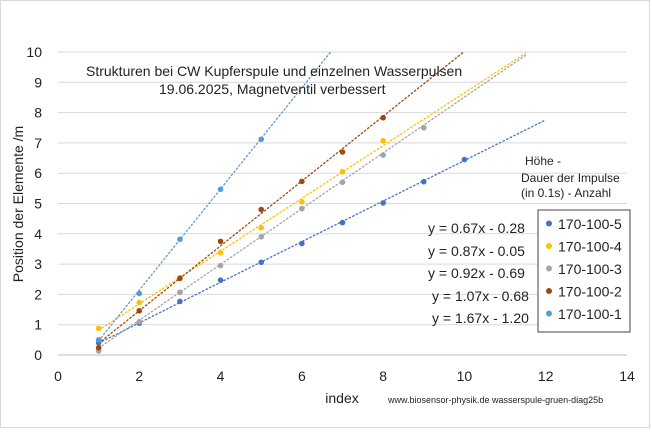 Image resolution: width=652 pixels, height=434 pixels. What do you see at coordinates (58, 376) in the screenshot?
I see `x-tick-label-0: 0` at bounding box center [58, 376].